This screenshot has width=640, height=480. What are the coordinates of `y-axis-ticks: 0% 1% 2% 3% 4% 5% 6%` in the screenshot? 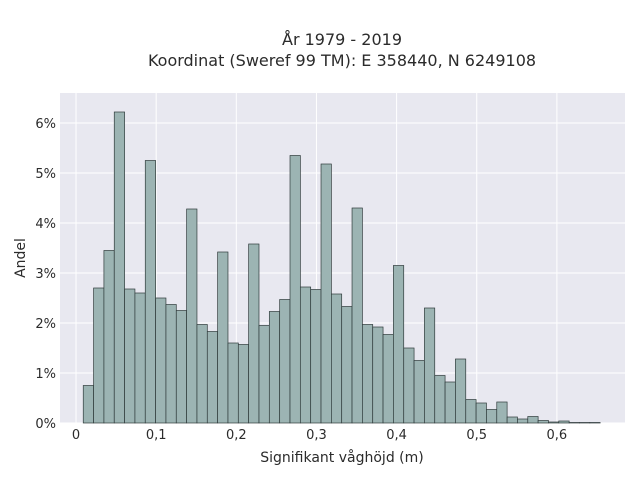 It's located at (45, 274).